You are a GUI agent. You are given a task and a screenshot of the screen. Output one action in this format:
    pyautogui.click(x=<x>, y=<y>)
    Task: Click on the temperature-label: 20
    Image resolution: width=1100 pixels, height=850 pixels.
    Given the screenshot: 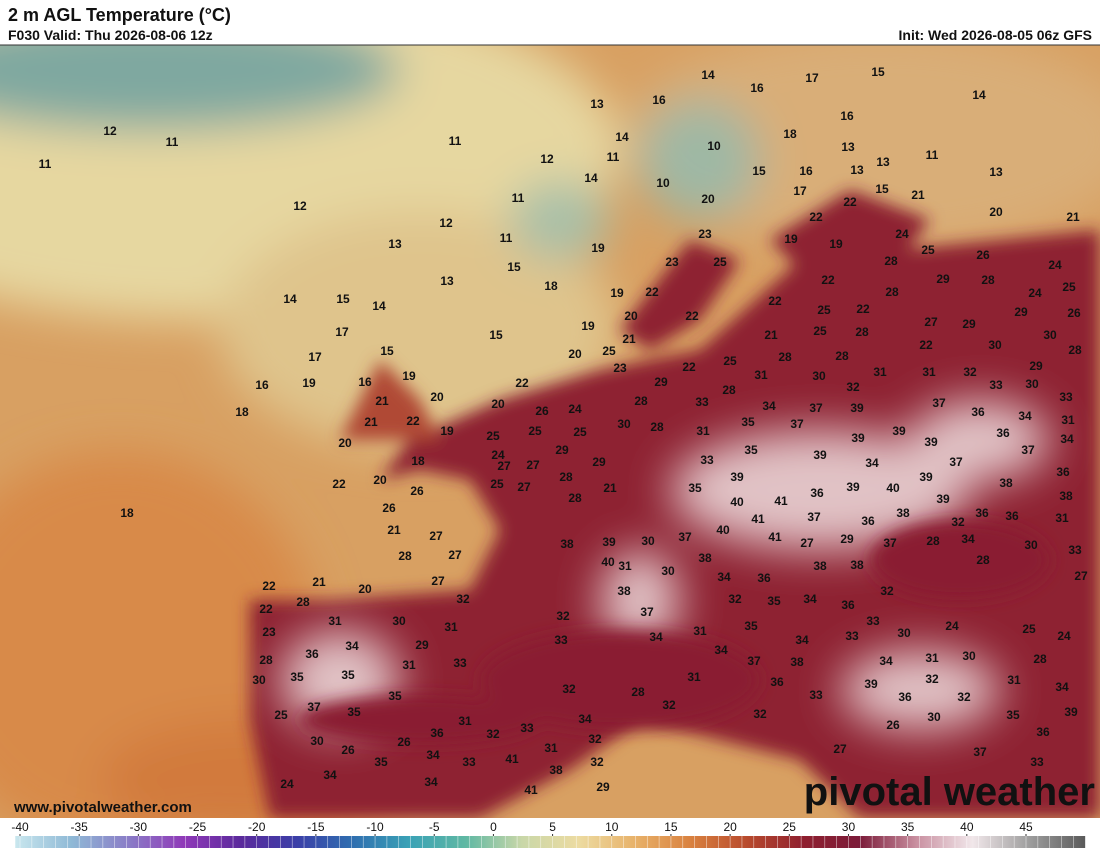 What is the action you would take?
    pyautogui.click(x=996, y=212)
    